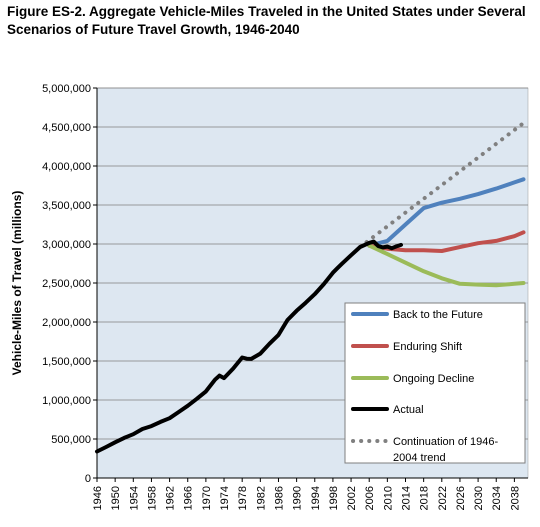 This screenshot has height=527, width=540. Describe the element at coordinates (66, 362) in the screenshot. I see `y-tick-label: 1,500,000` at that location.